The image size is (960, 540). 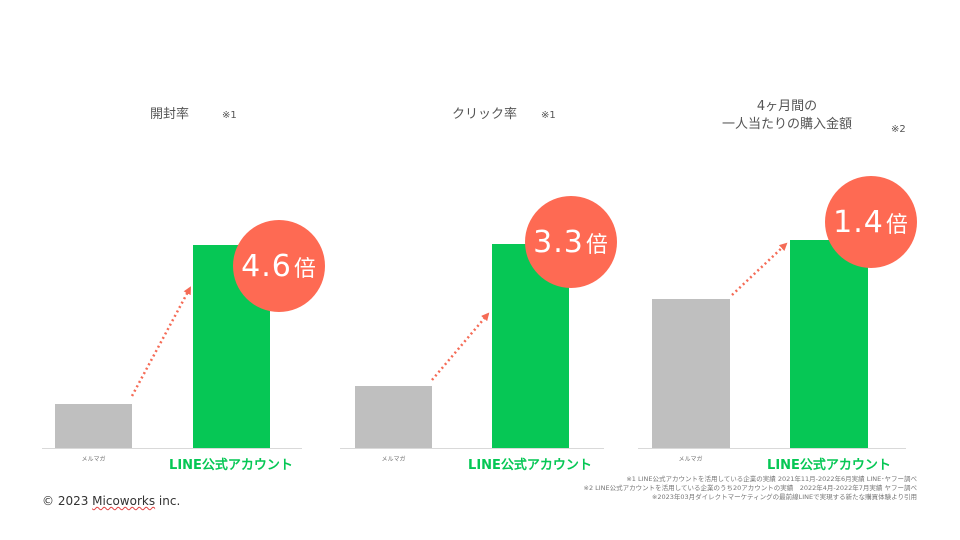 What do you see at coordinates (485, 114) in the screenshot?
I see `chart-title-click-rate: クリック率` at bounding box center [485, 114].